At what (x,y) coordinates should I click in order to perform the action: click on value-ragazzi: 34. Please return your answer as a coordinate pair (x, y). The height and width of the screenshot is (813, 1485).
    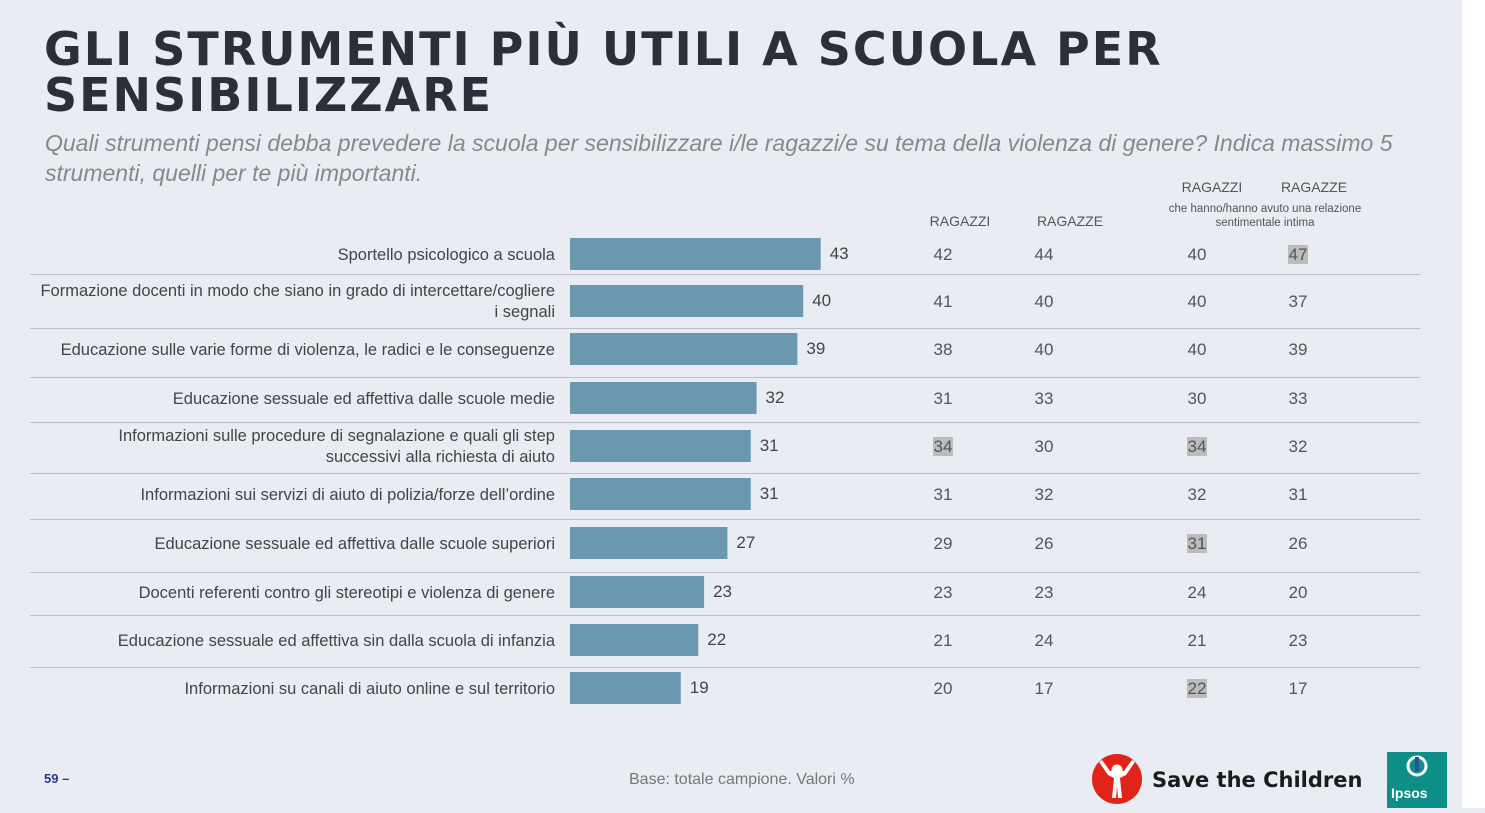
    Looking at the image, I should click on (943, 446).